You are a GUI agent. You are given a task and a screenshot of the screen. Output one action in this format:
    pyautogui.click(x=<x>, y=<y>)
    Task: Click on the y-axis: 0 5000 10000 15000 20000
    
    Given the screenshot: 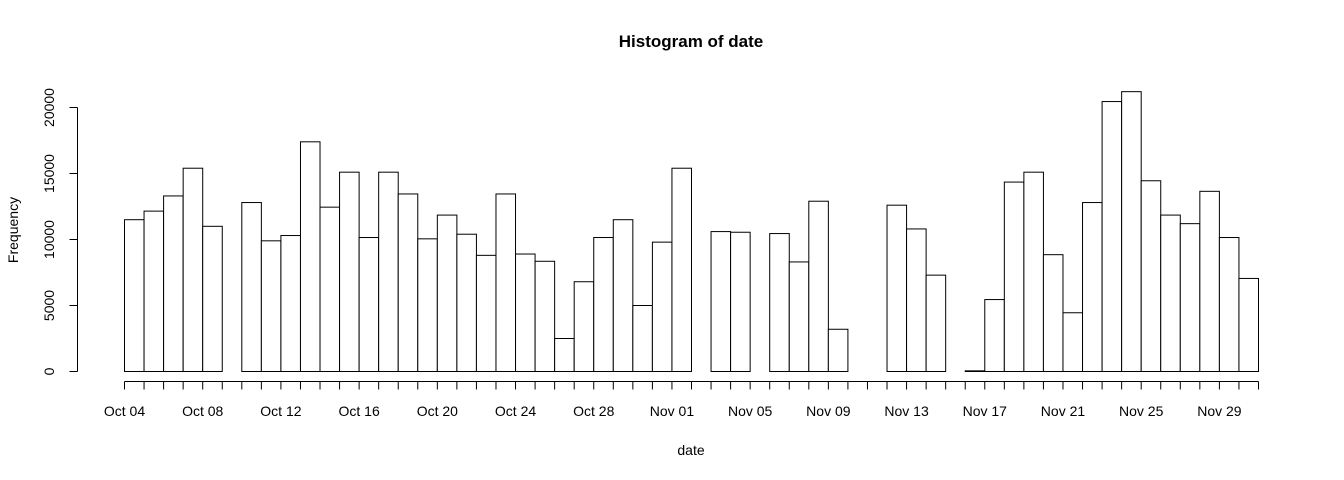 What is the action you would take?
    pyautogui.click(x=59, y=231)
    